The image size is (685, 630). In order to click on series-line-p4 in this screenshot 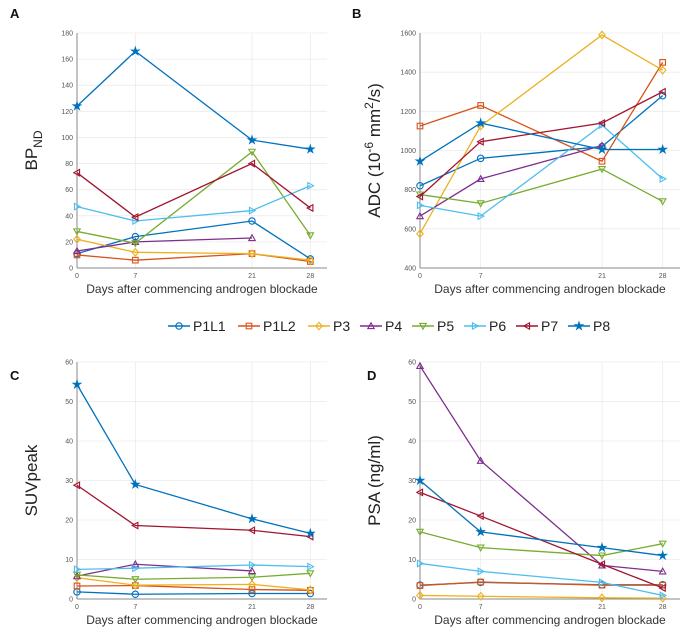, I will do `click(164, 244)`.